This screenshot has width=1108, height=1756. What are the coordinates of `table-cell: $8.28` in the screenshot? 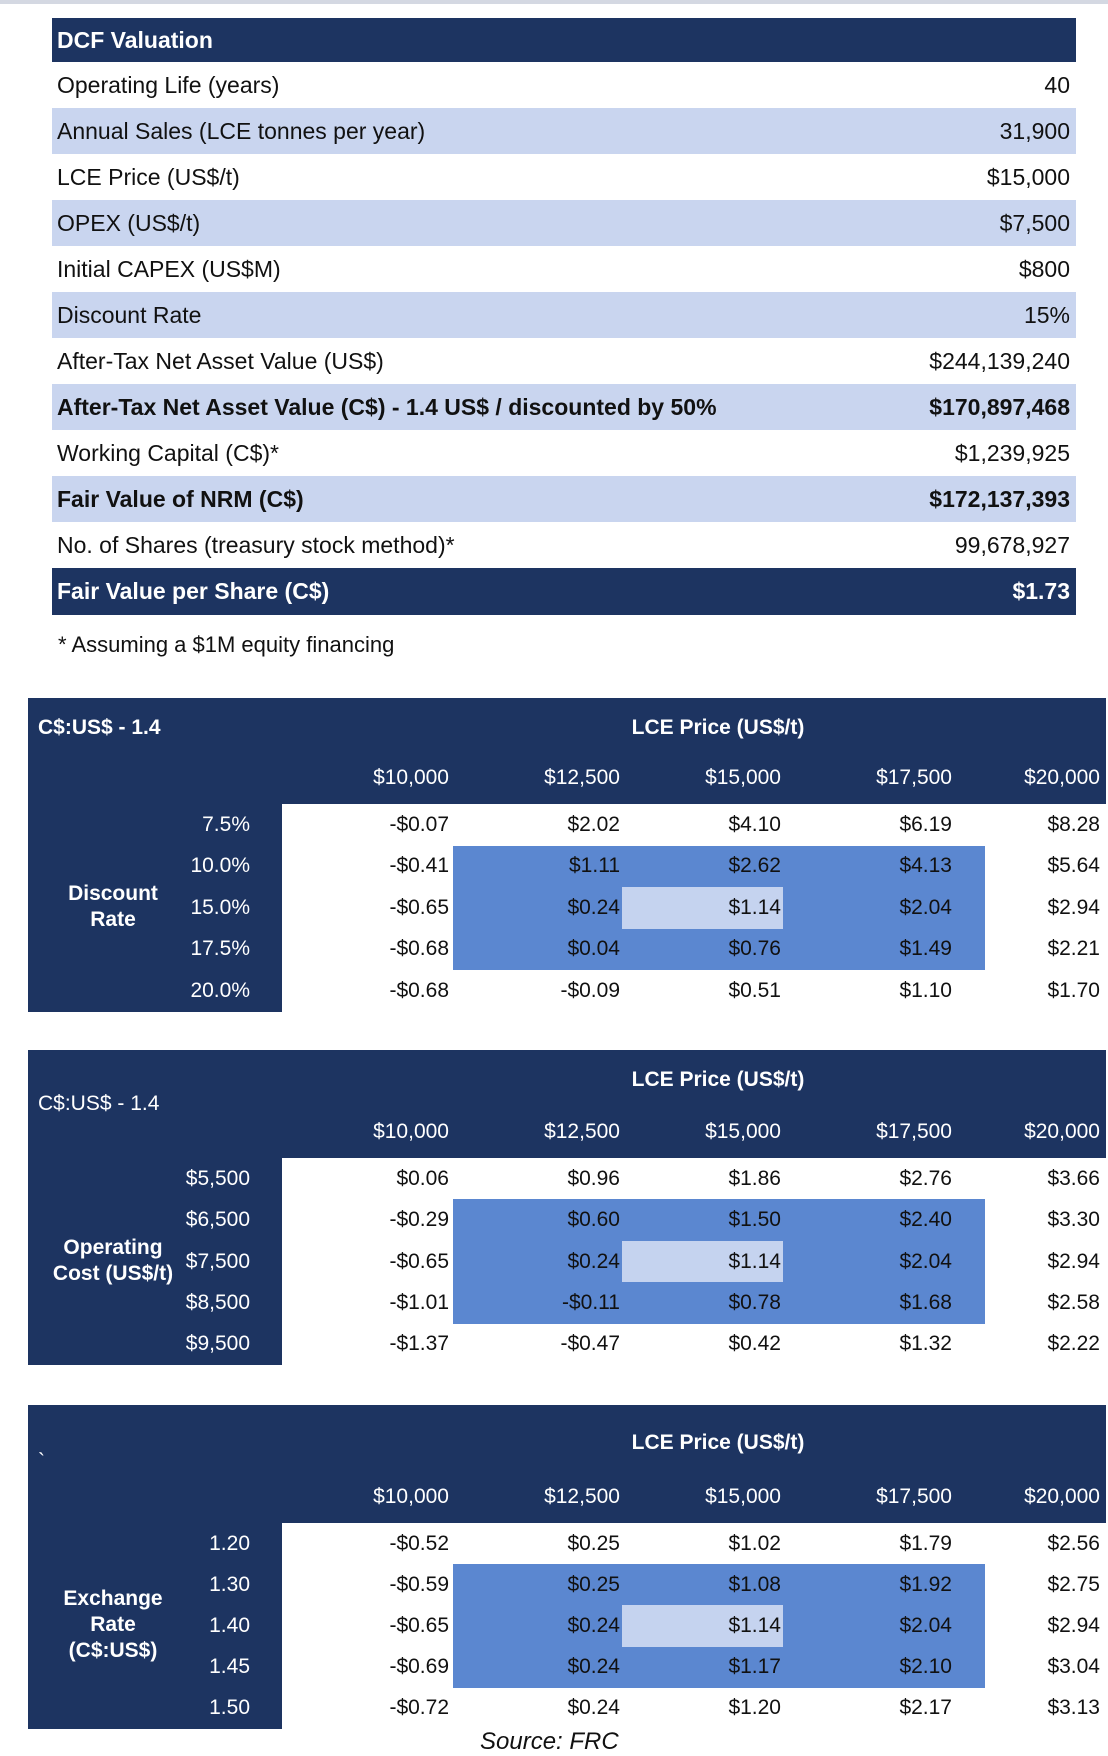 It's located at (1073, 824).